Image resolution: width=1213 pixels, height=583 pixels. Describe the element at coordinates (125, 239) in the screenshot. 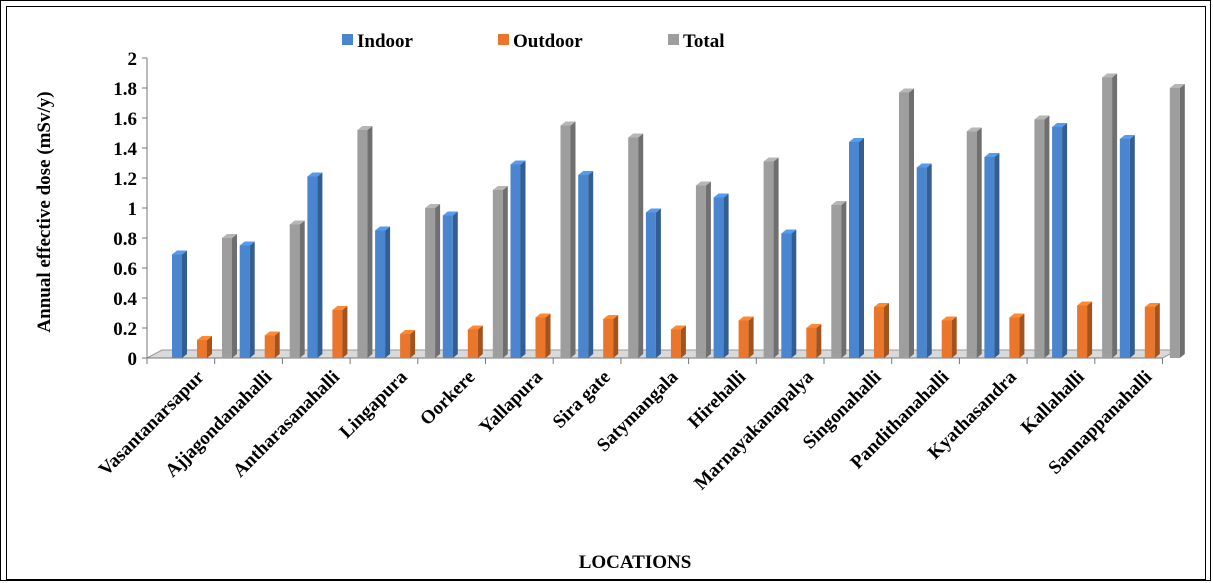

I see `y-tick-label: 0.8` at that location.